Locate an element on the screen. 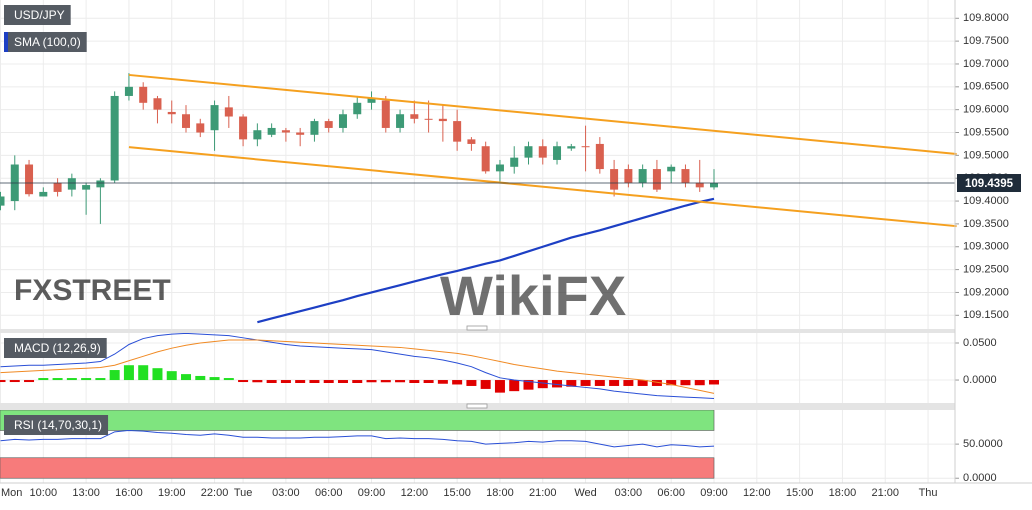 This screenshot has width=1032, height=510. zone is located at coordinates (357, 468).